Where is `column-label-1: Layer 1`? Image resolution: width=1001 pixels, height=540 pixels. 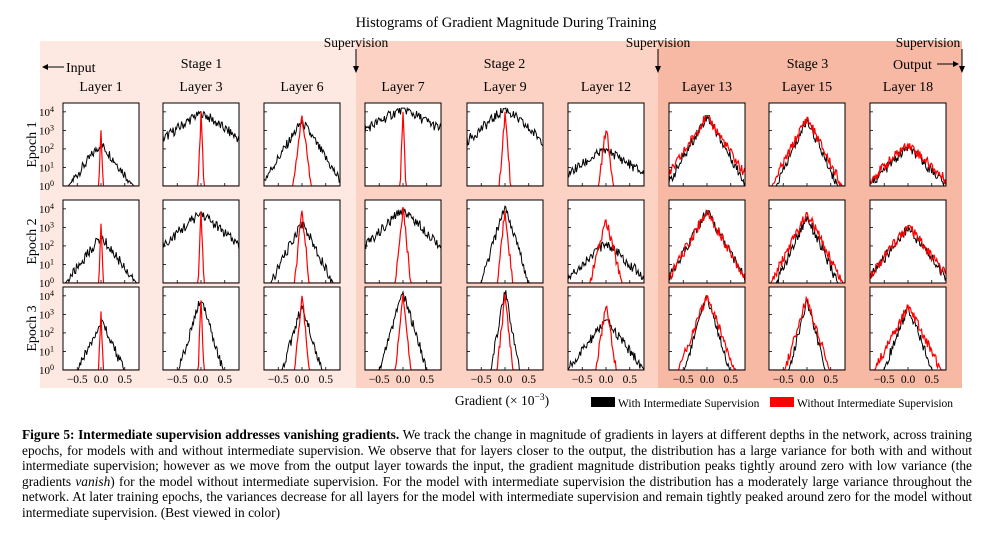
column-label-1: Layer 1 is located at coordinates (100, 87).